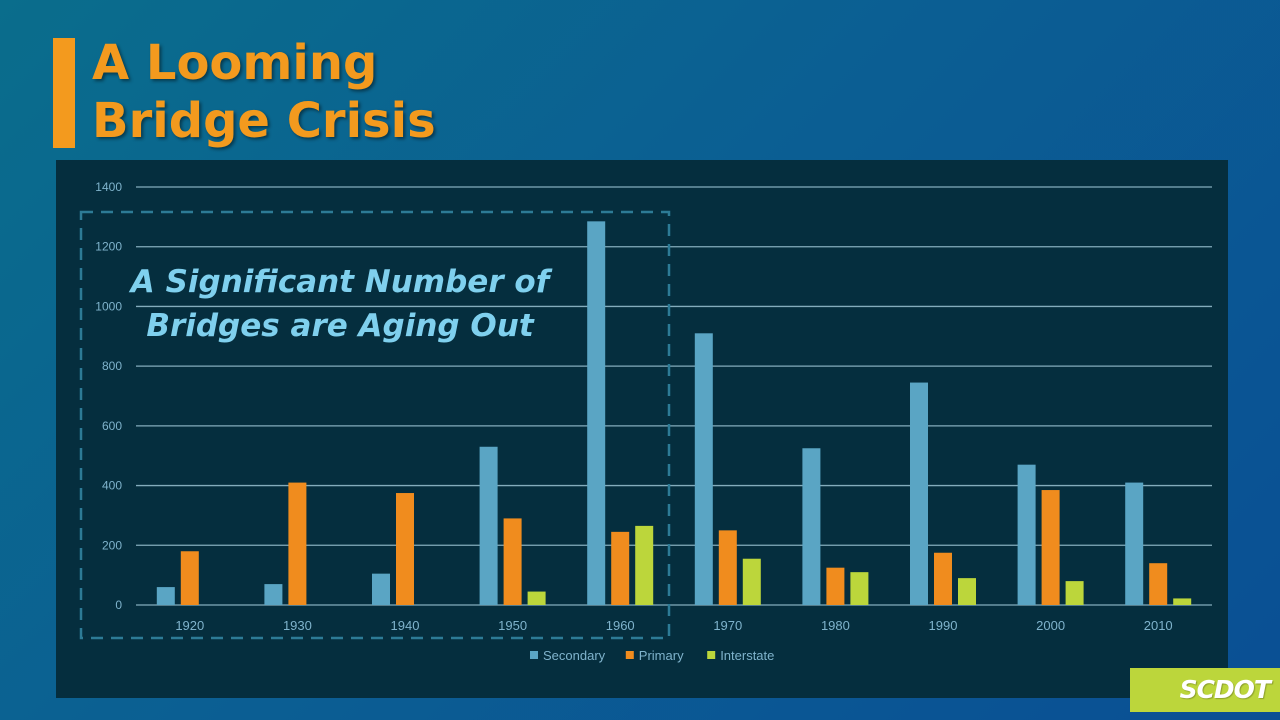 The width and height of the screenshot is (1280, 720). I want to click on scdot-logo: SCDOT, so click(1205, 690).